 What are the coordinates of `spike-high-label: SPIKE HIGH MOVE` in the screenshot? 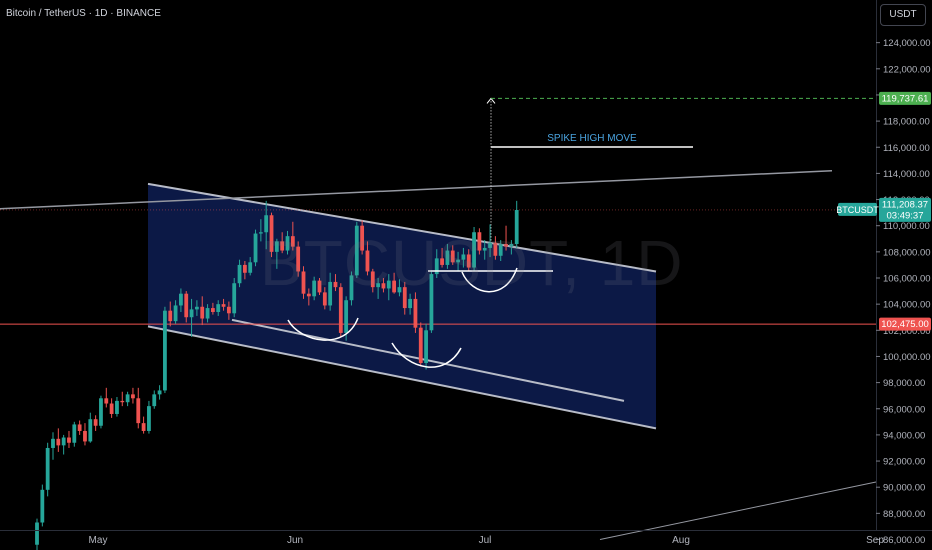 It's located at (592, 138).